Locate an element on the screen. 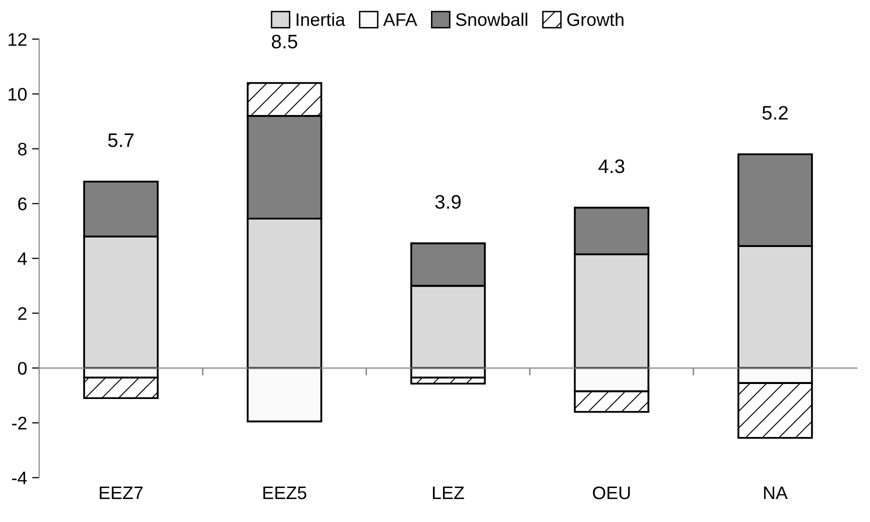  x-tick-label: OEU is located at coordinates (611, 493).